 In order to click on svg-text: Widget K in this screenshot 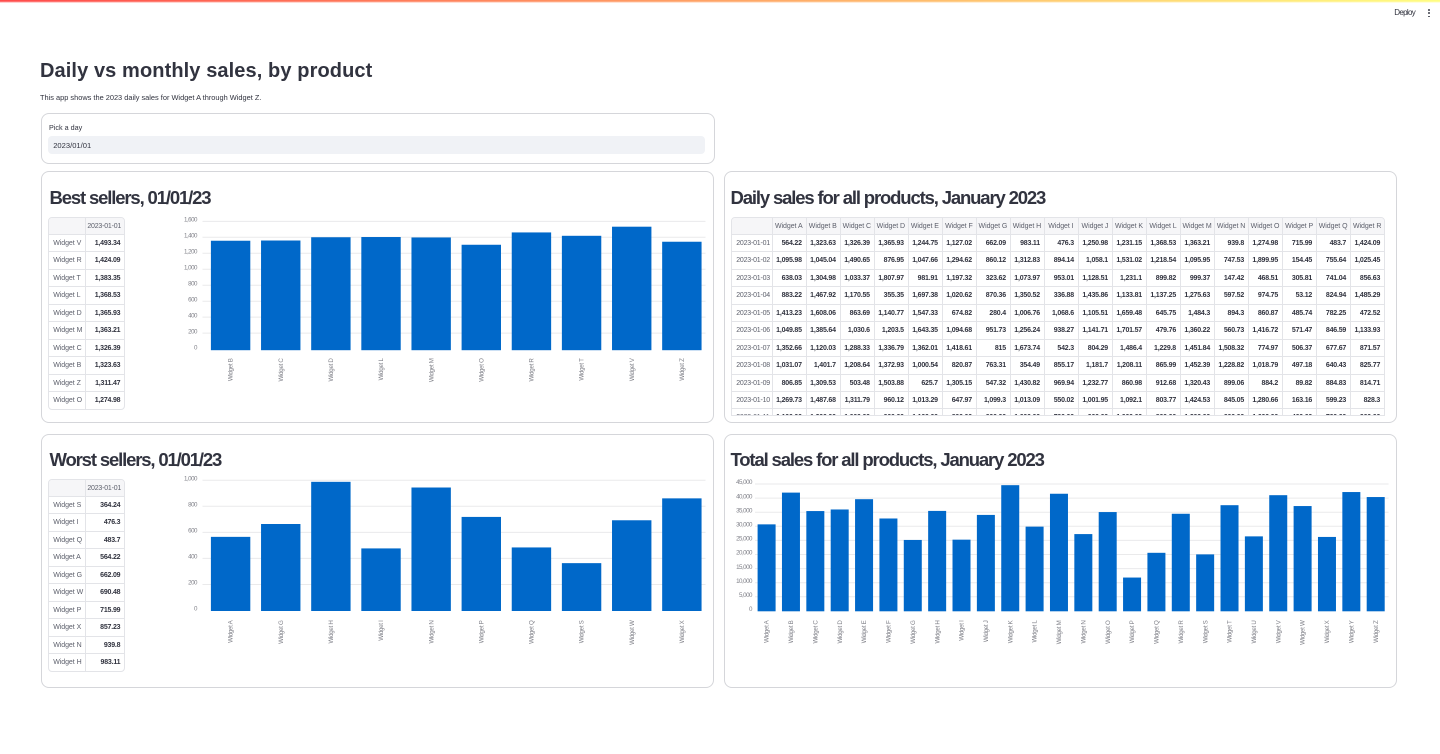, I will do `click(1010, 631)`.